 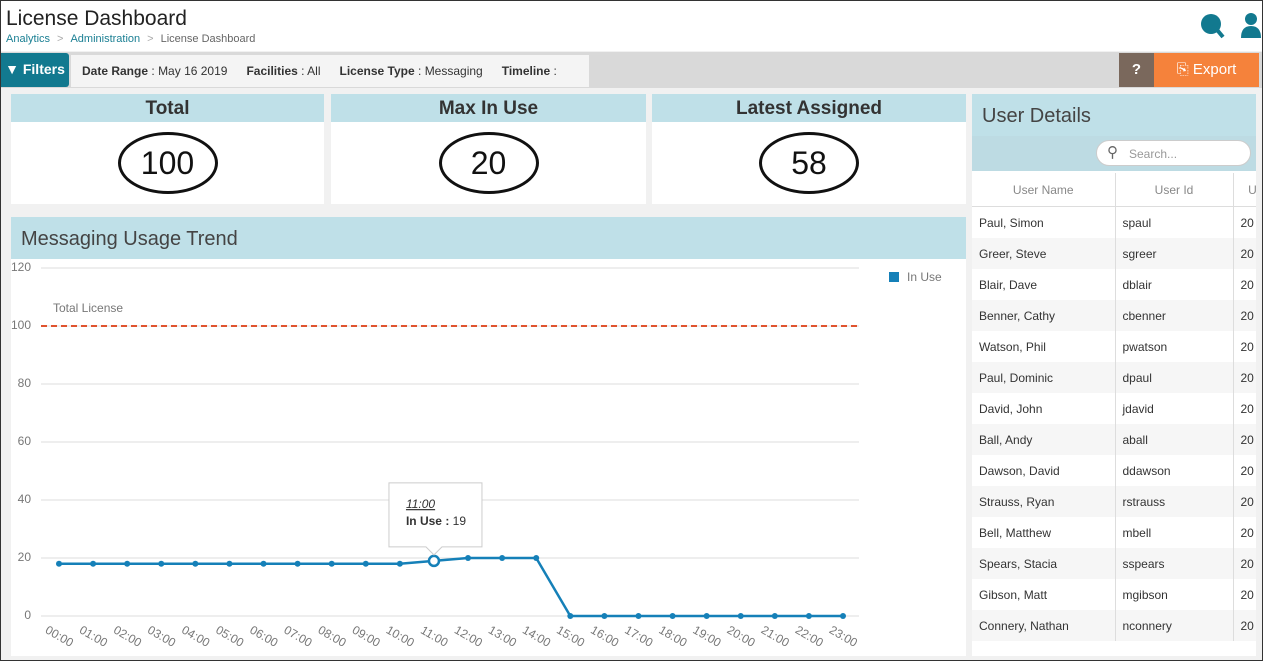 I want to click on cell: Gibson, Matt, so click(x=1044, y=594).